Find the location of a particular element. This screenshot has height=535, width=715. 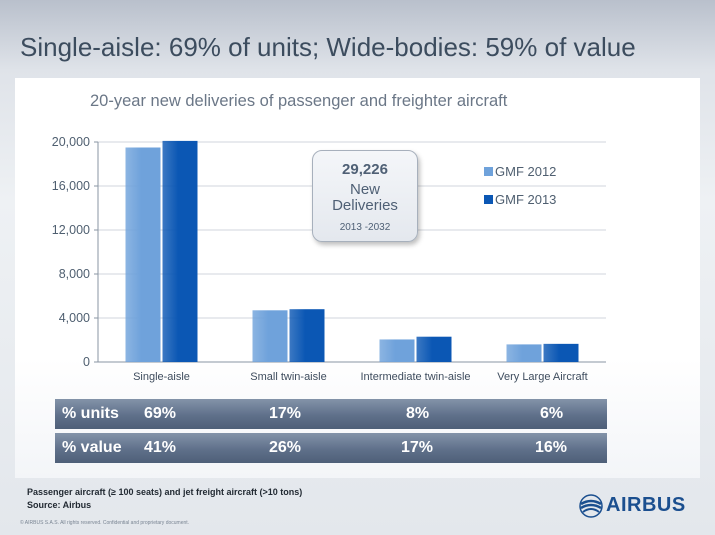

value-share-small-twin-aisle: 26% is located at coordinates (285, 447).